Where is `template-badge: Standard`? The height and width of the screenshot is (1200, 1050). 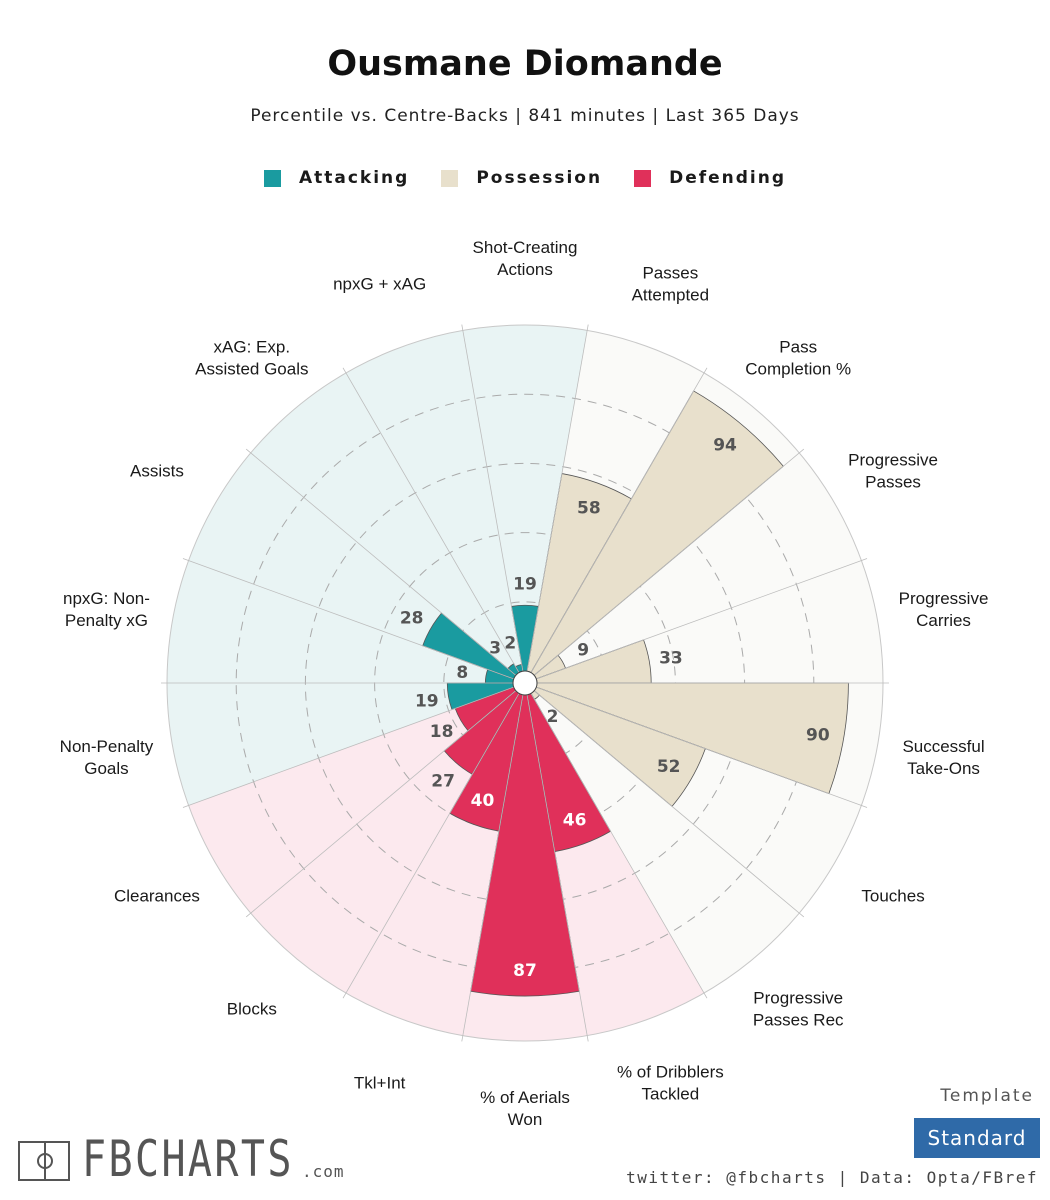
template-badge: Standard is located at coordinates (977, 1138).